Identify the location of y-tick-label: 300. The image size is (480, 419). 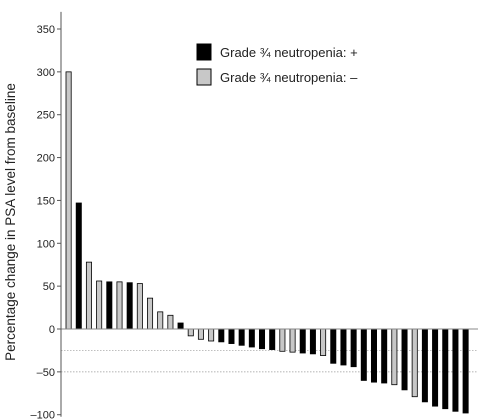
(46, 73).